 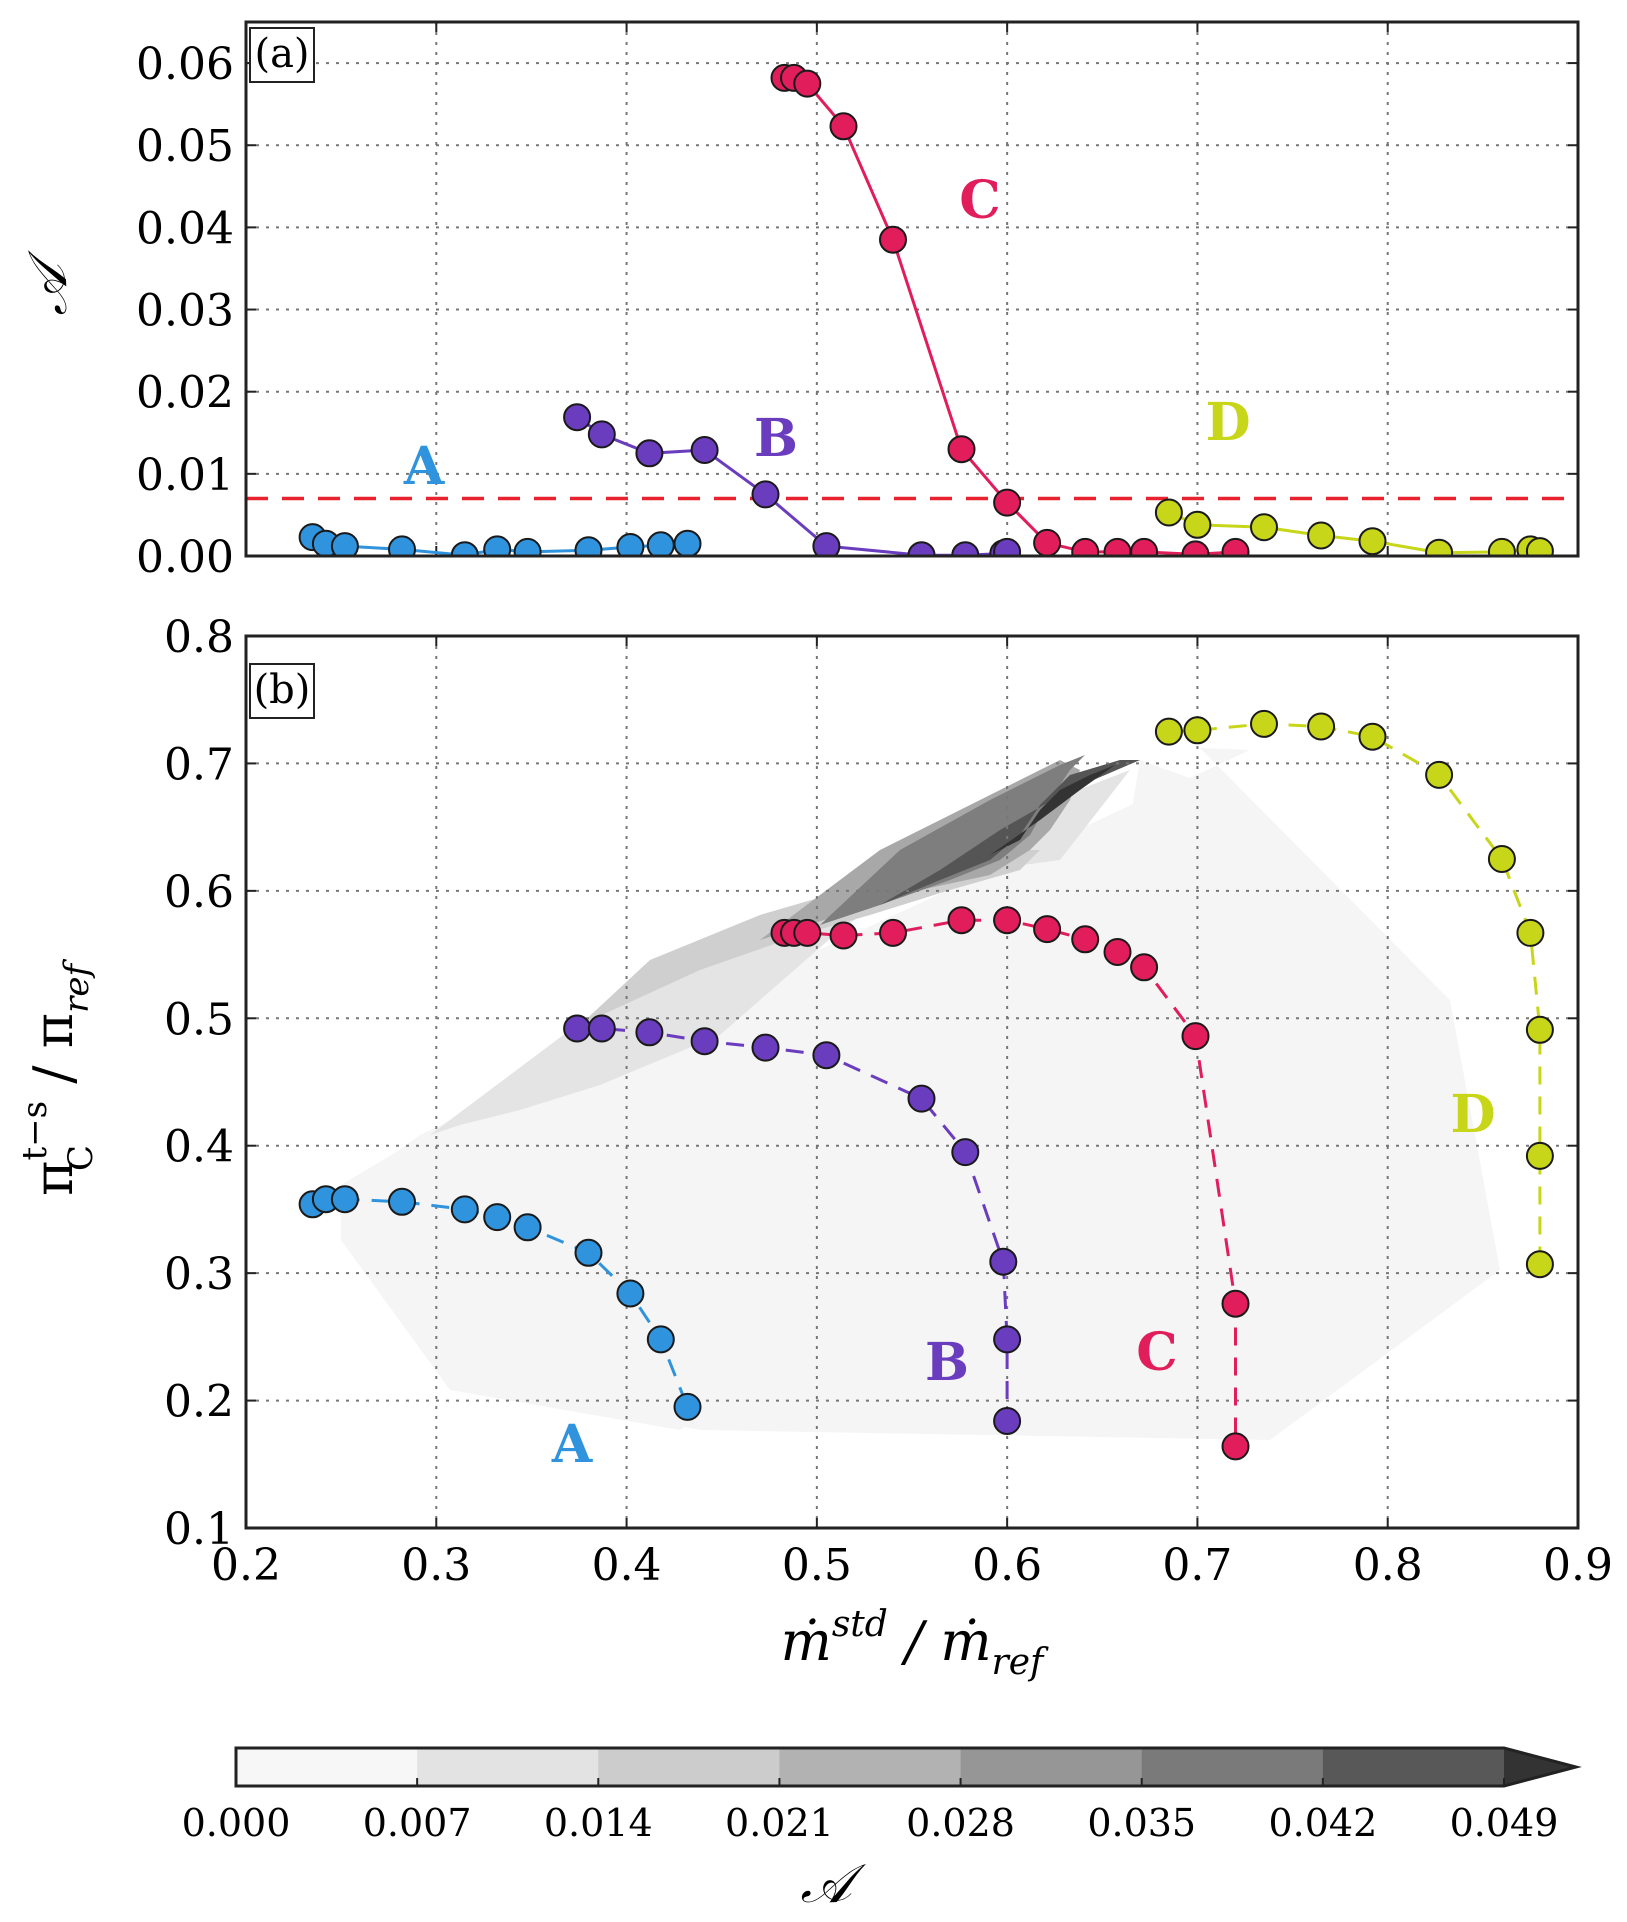 I want to click on curve-label-b-bottom: B, so click(x=947, y=1362).